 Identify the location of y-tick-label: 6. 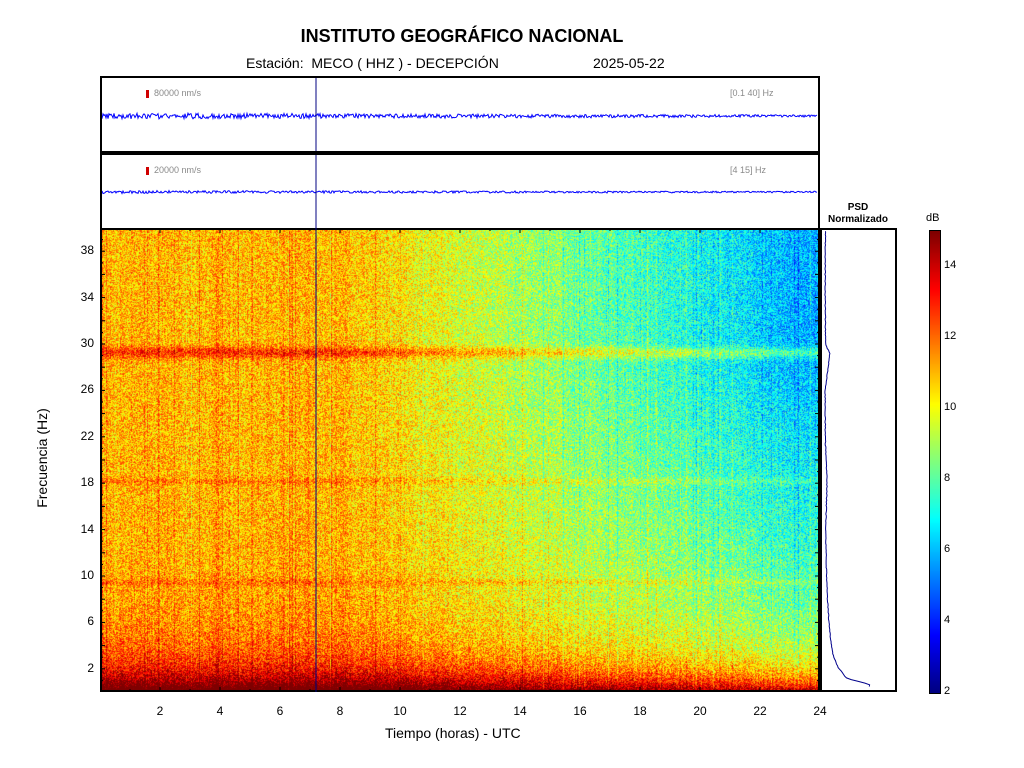
(90, 621).